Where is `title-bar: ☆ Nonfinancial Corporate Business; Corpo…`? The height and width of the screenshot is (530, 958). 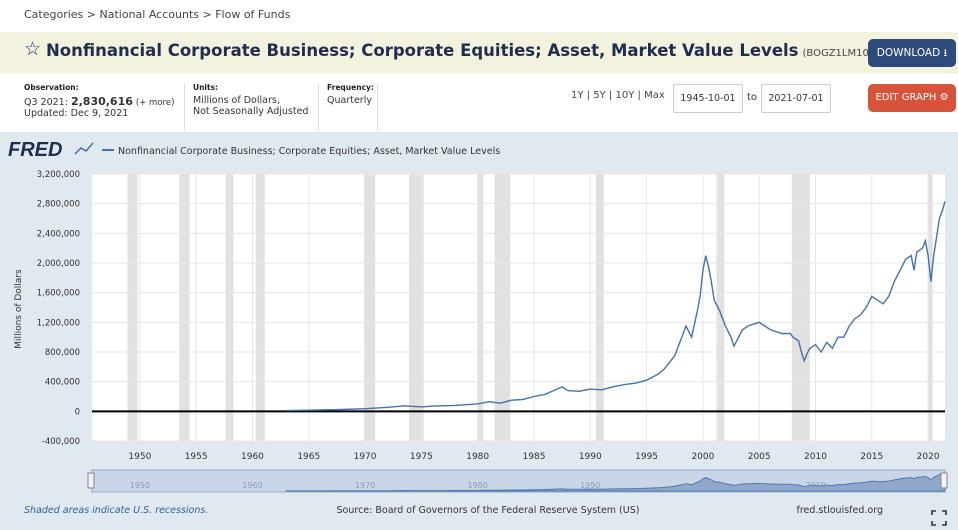
title-bar: ☆ Nonfinancial Corporate Business; Corpo… is located at coordinates (479, 53).